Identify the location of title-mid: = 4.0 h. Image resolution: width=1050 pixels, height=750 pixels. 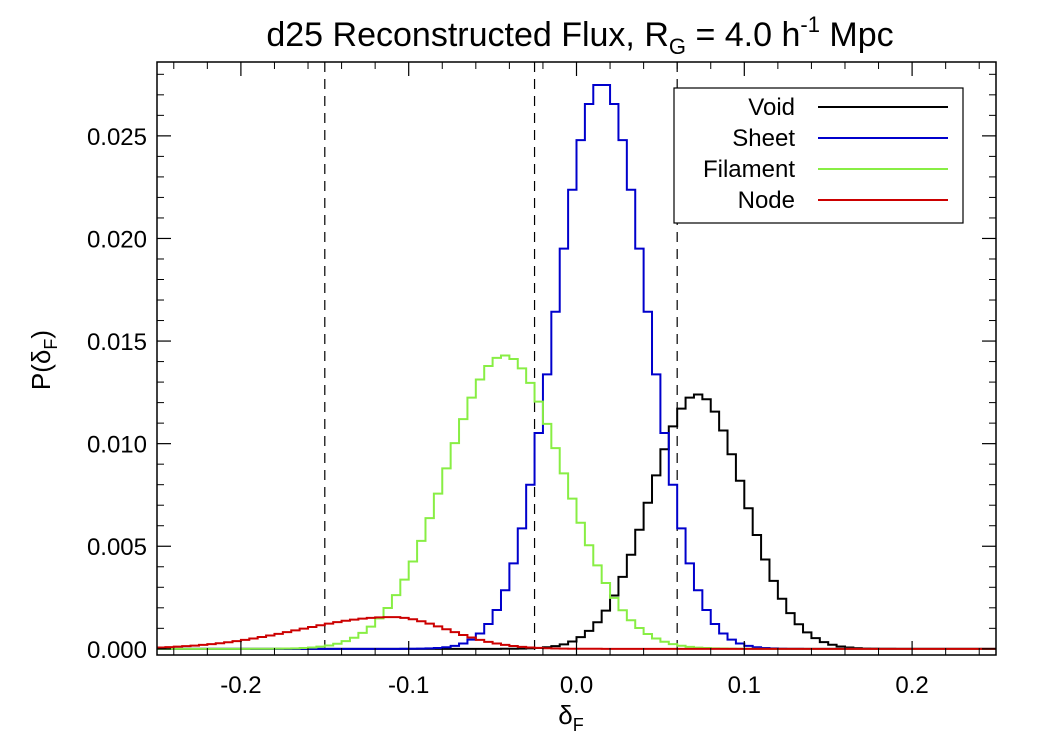
(743, 35).